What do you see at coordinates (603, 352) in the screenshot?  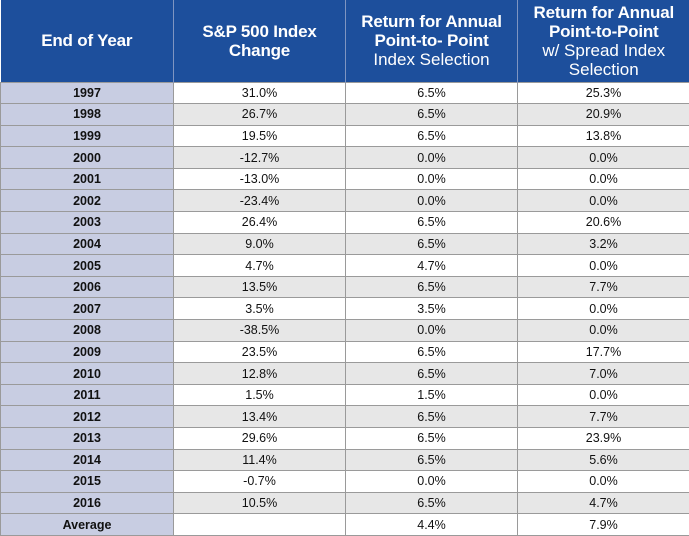 I see `spread-cell: 17.7%` at bounding box center [603, 352].